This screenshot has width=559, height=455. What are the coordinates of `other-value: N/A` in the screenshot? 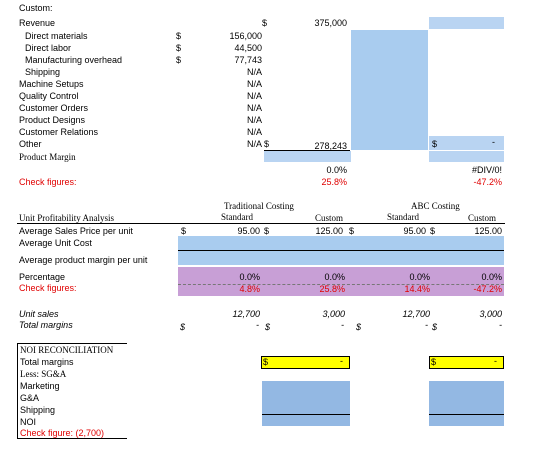 It's located at (254, 144).